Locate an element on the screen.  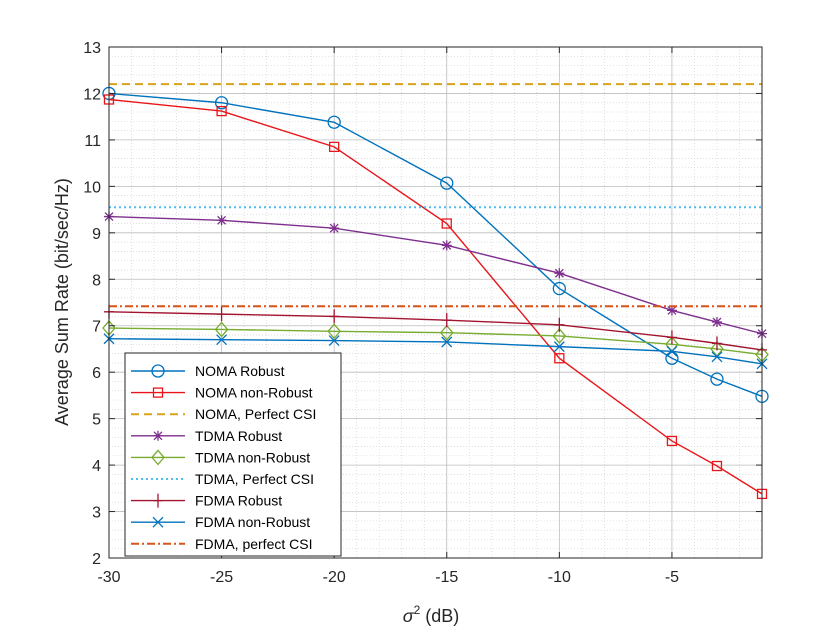
y-axis-label: Average Sum Rate (bit/sec/Hz) is located at coordinates (62, 302).